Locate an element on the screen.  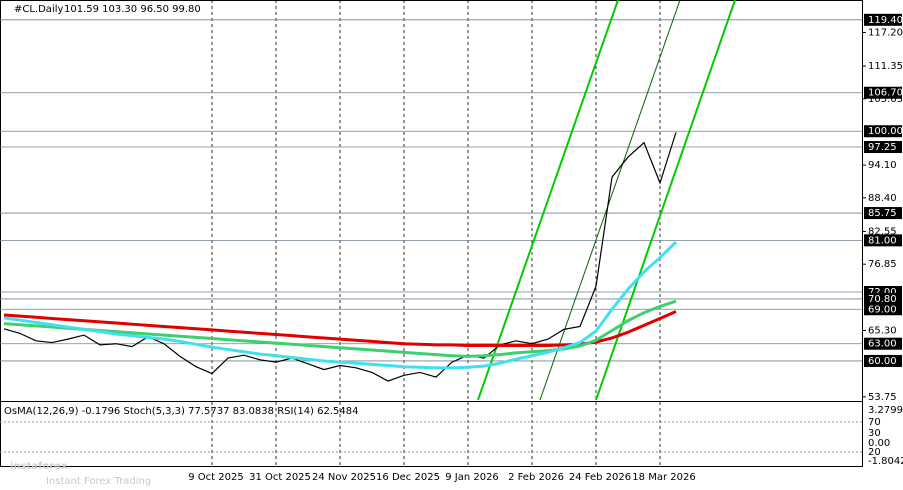
y-tick-label: 94.10 is located at coordinates (882, 165).